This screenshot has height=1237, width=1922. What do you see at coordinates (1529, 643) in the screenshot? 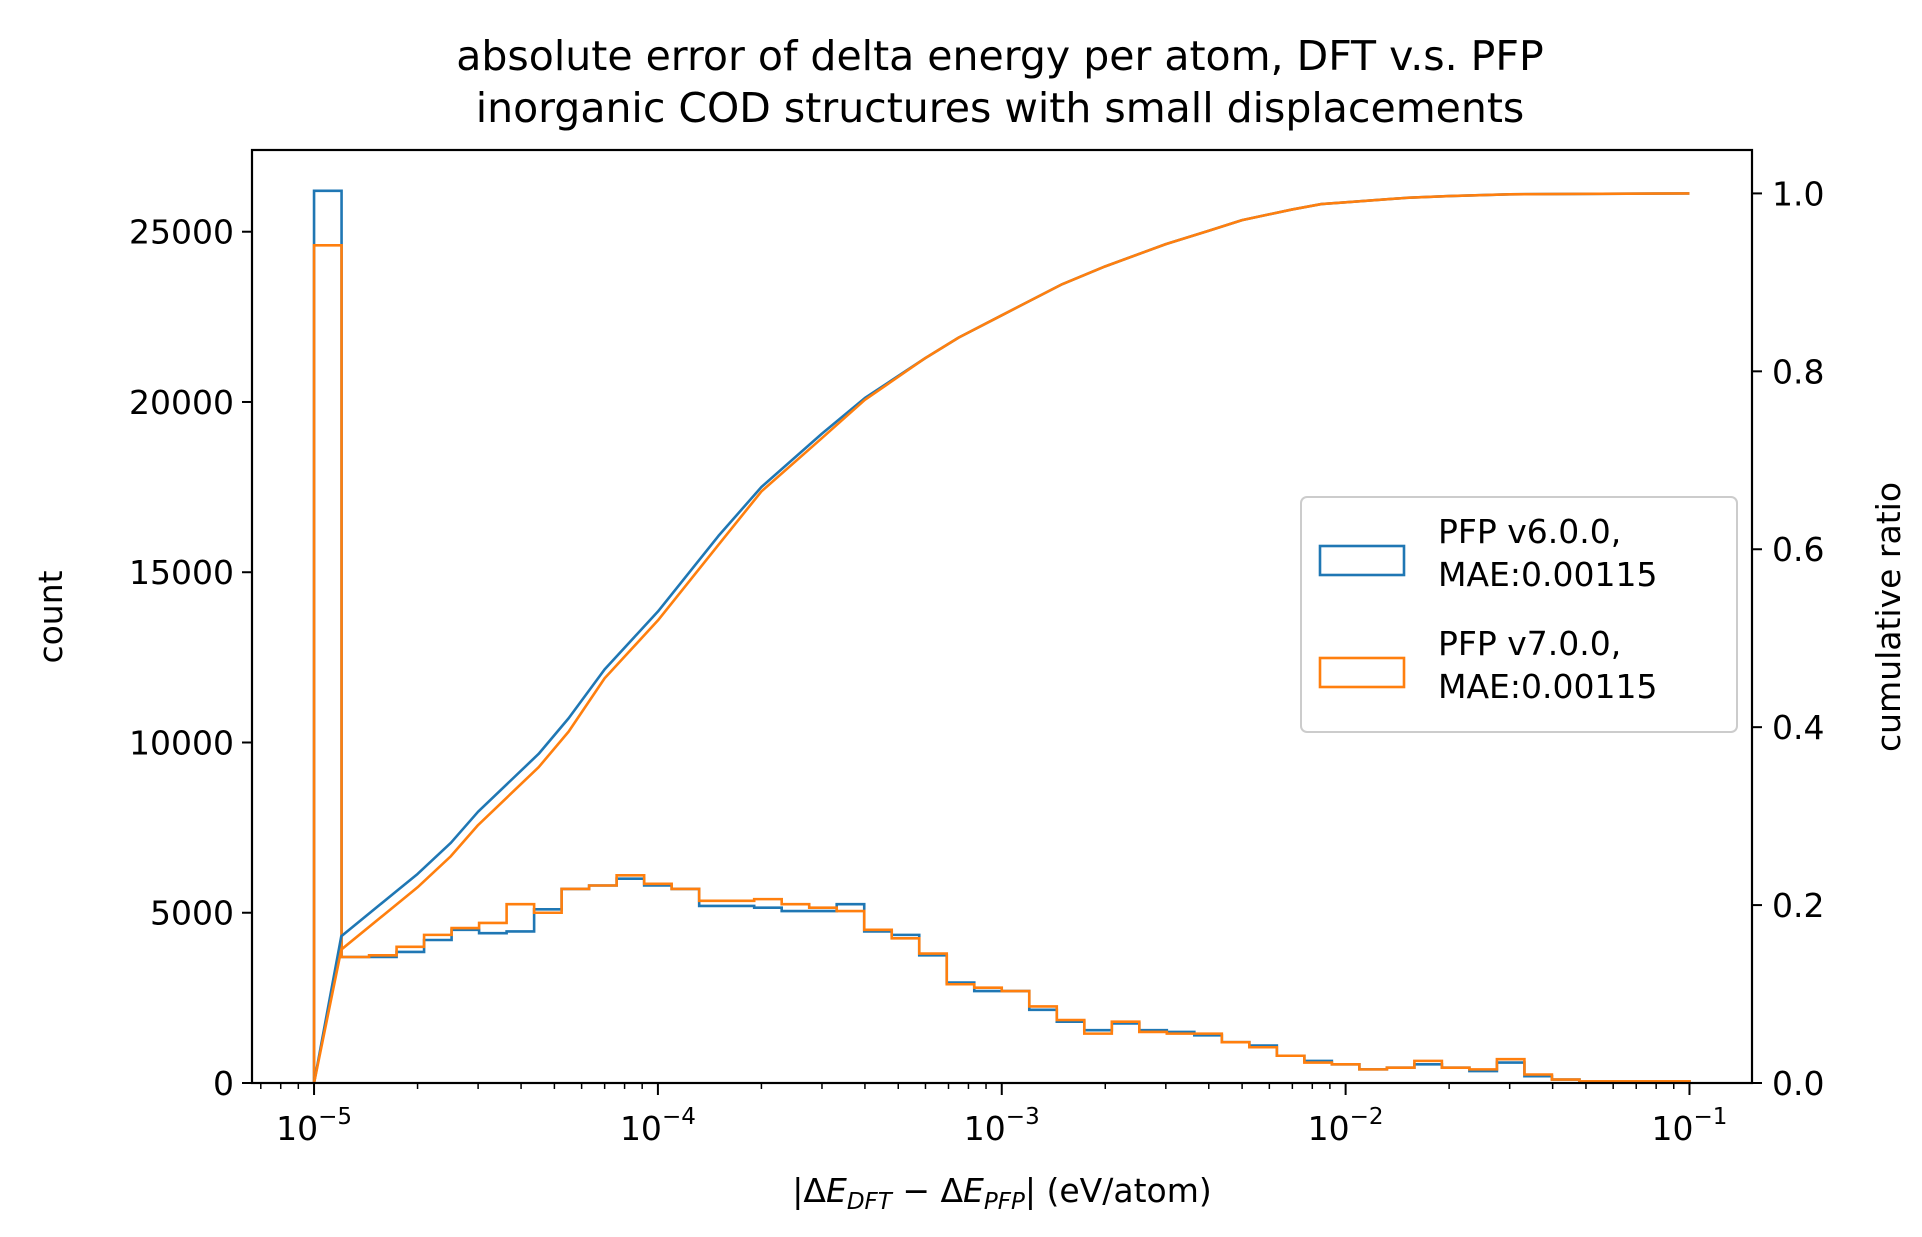
I see `legend-label-v7-name: PFP v7.0.0,` at bounding box center [1529, 643].